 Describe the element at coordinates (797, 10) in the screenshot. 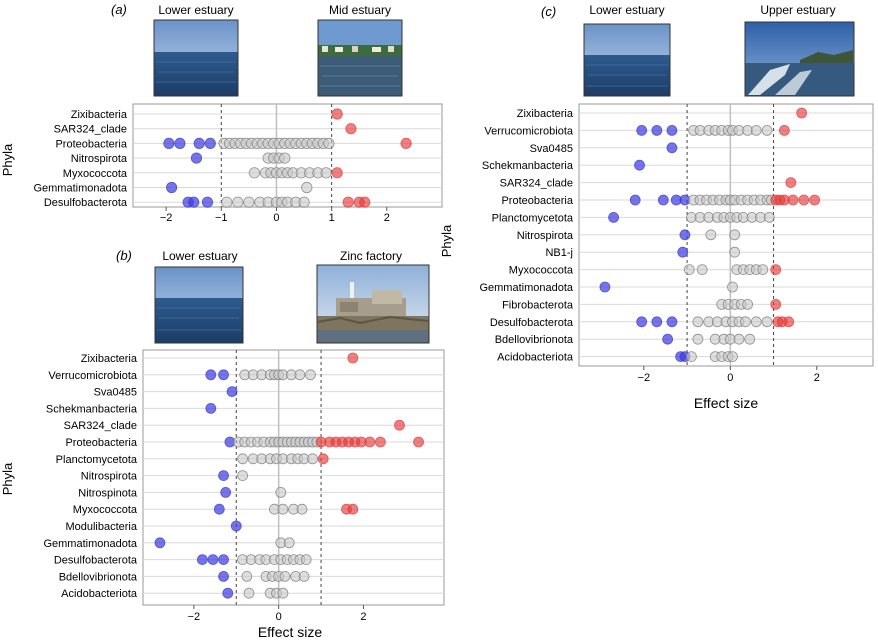

I see `panel-c-photo-right-caption: Upper estuary` at that location.